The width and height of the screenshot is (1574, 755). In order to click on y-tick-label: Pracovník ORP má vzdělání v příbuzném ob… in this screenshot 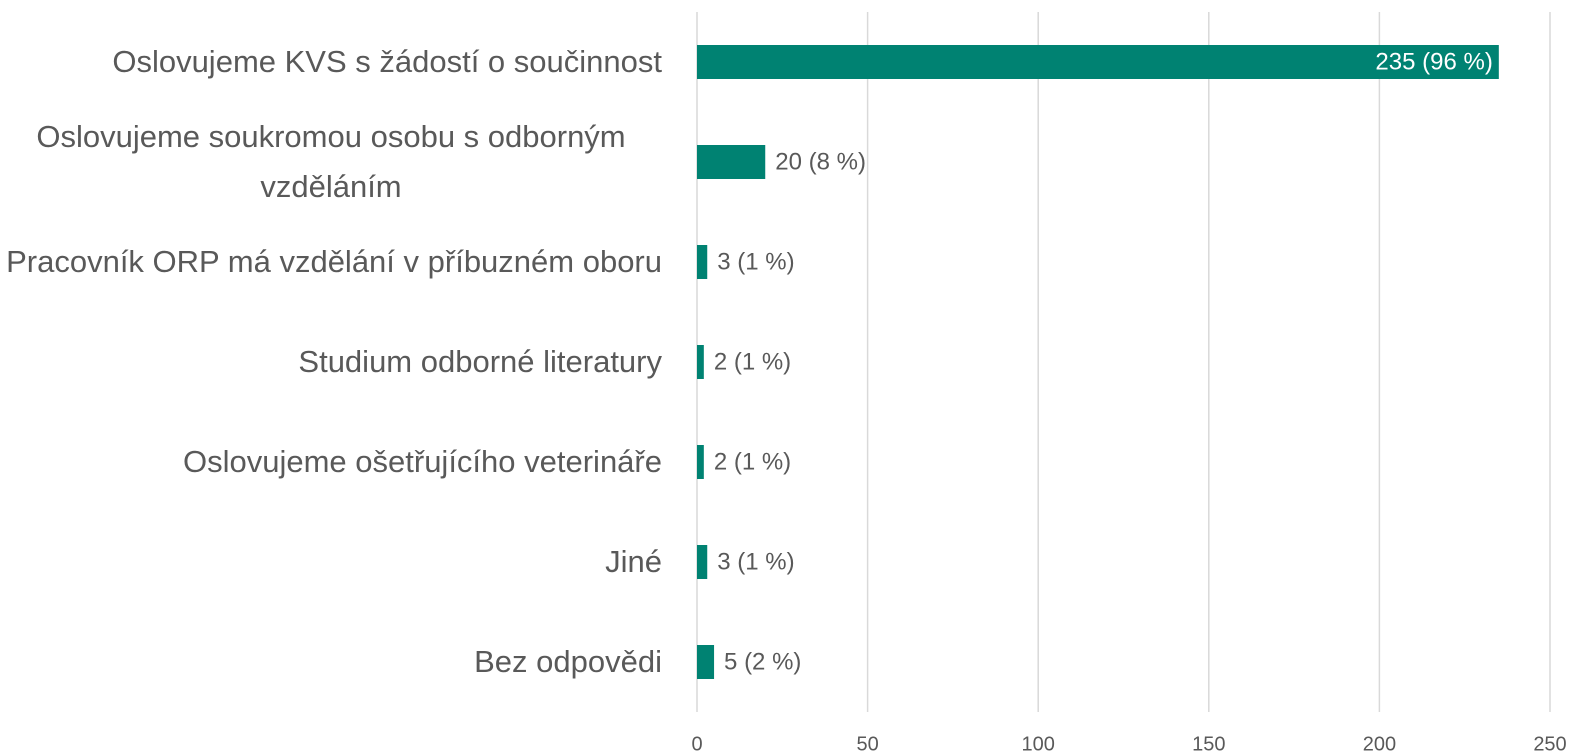, I will do `click(334, 261)`.